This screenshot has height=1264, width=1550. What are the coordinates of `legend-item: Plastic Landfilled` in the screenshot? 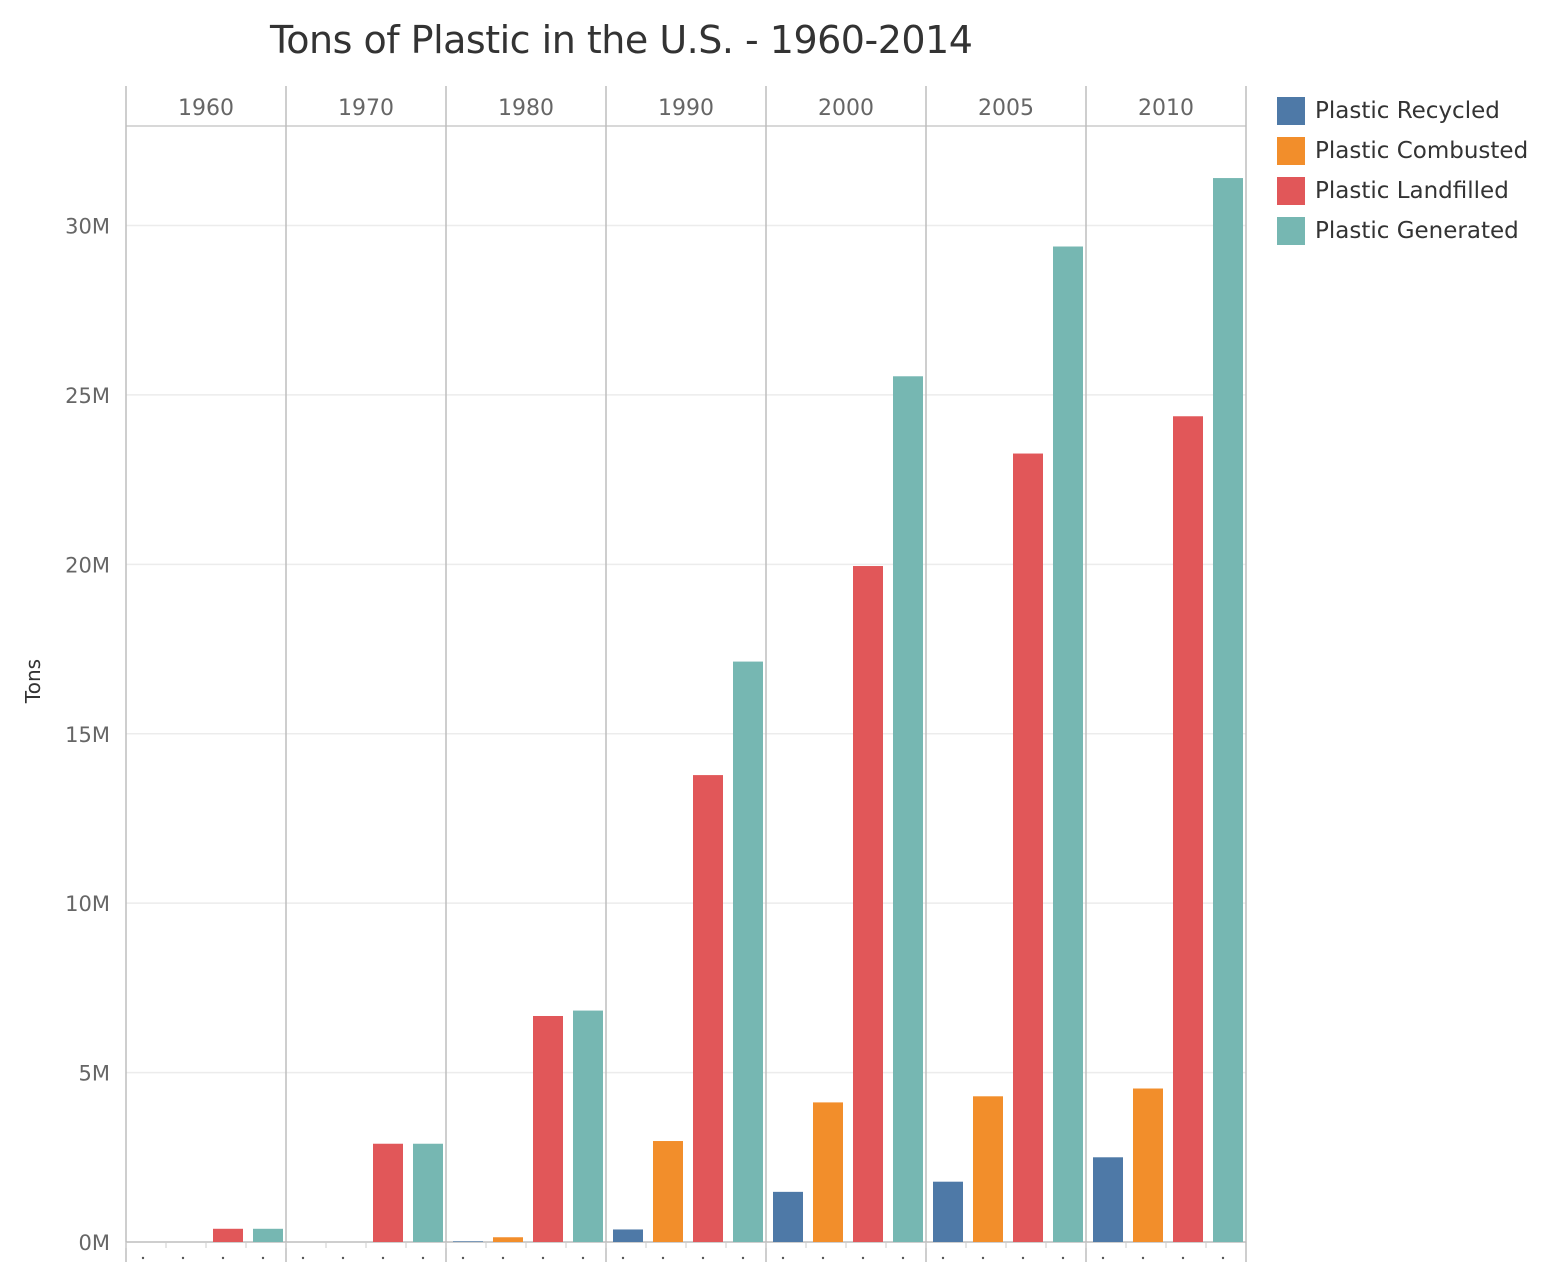 It's located at (1402, 191).